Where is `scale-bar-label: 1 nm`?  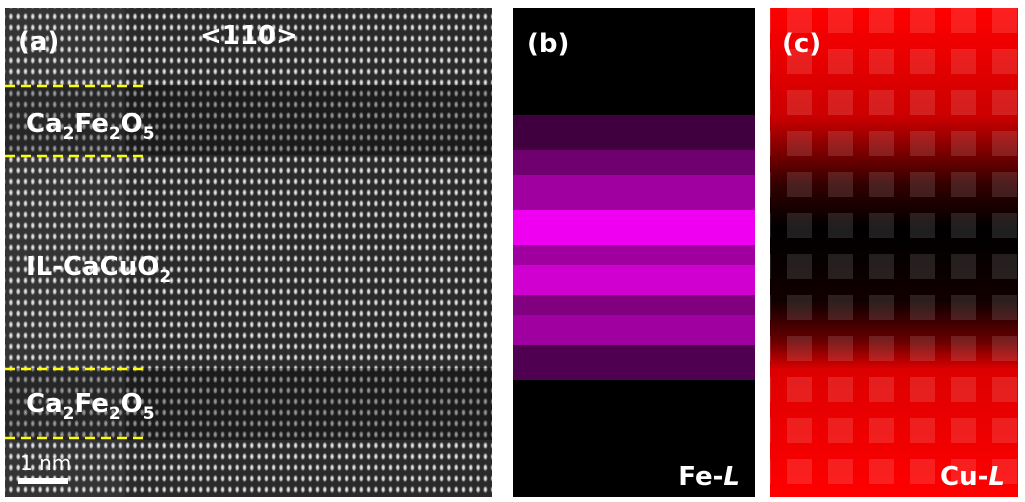
scale-bar-label: 1 nm is located at coordinates (45, 463).